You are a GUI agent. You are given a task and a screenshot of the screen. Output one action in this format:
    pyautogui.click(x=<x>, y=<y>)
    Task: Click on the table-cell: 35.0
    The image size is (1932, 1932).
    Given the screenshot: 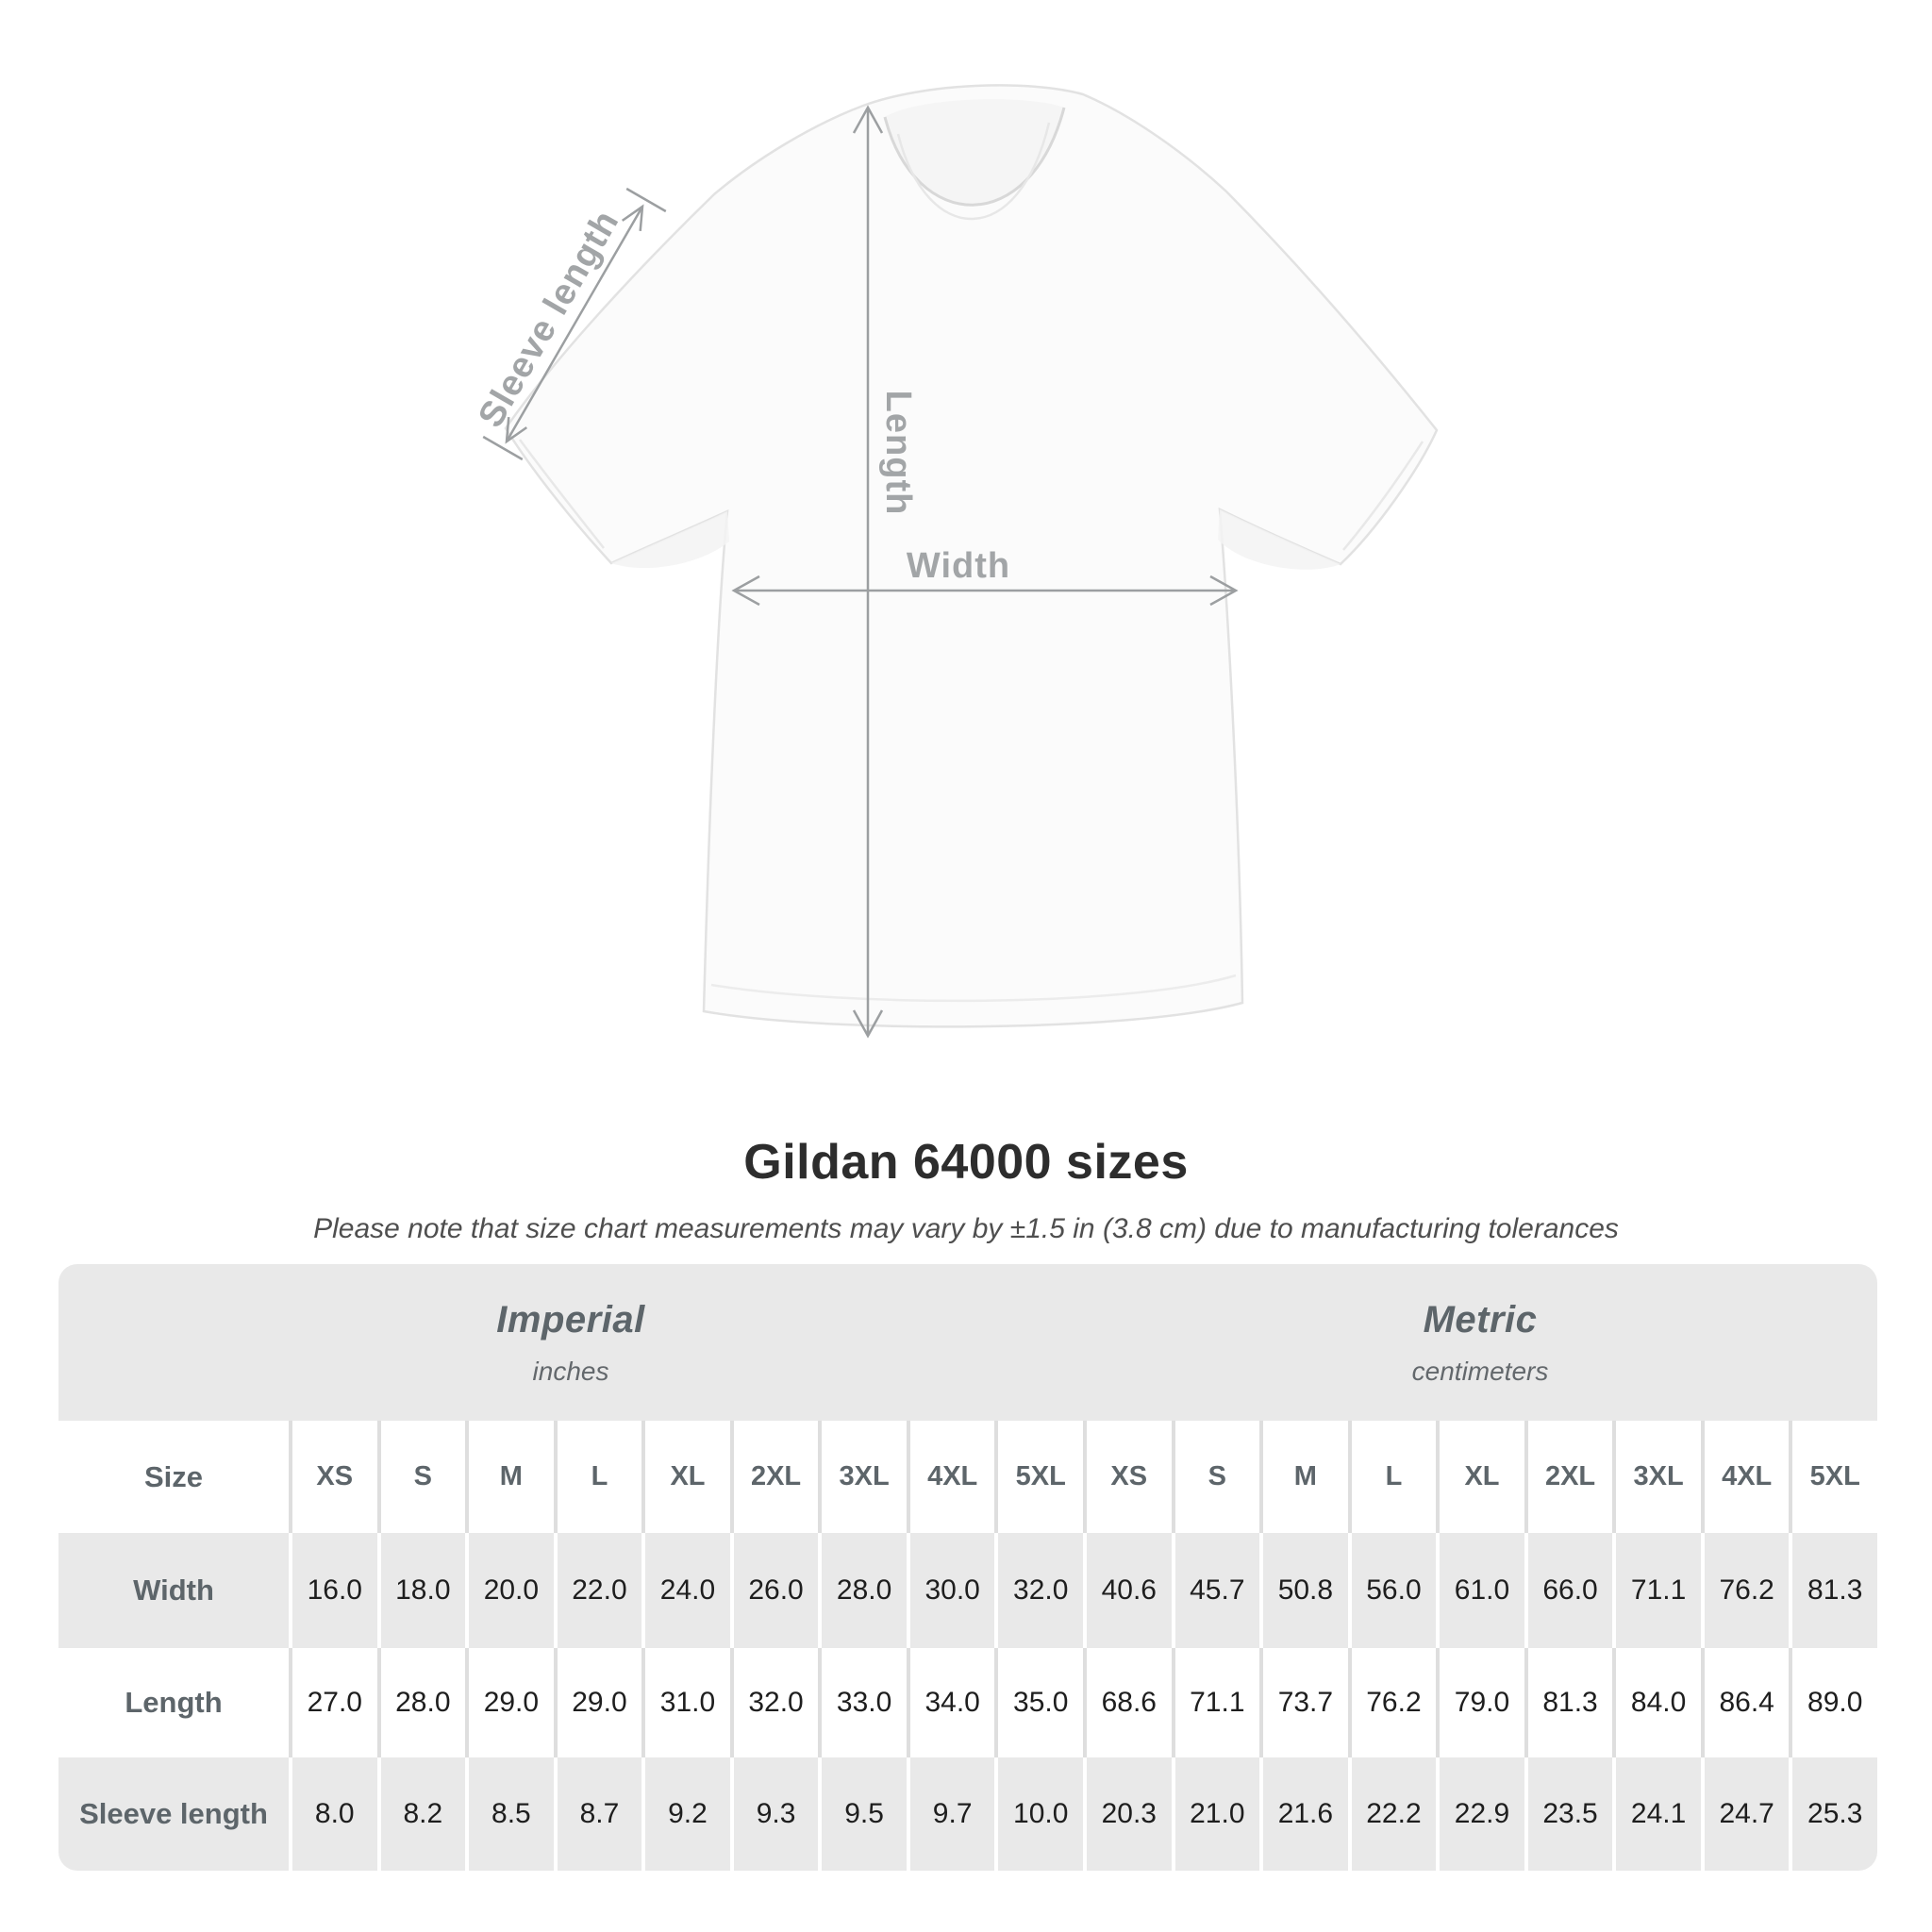 What is the action you would take?
    pyautogui.click(x=1038, y=1702)
    